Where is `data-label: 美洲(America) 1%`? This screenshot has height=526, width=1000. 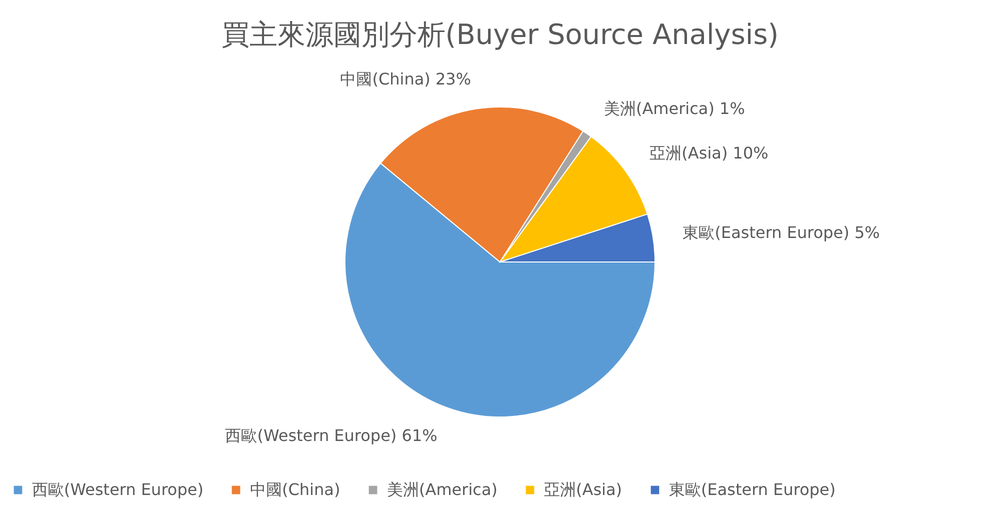
data-label: 美洲(America) 1% is located at coordinates (674, 108).